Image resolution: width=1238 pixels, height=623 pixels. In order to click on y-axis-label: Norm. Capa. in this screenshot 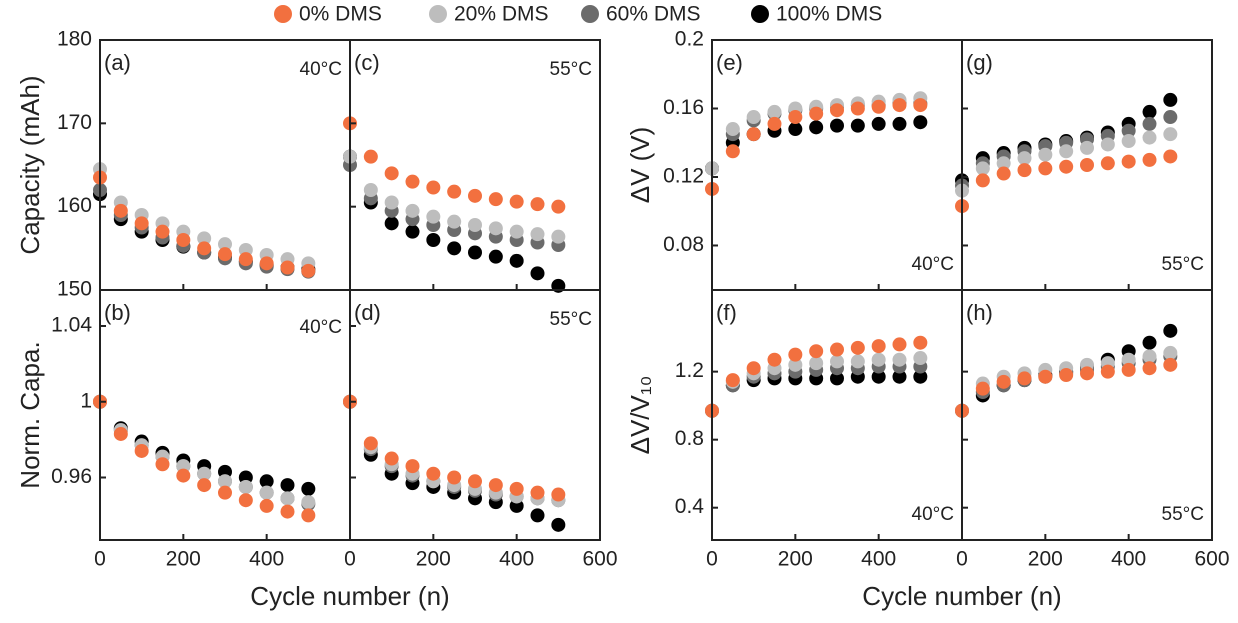, I will do `click(30, 414)`.